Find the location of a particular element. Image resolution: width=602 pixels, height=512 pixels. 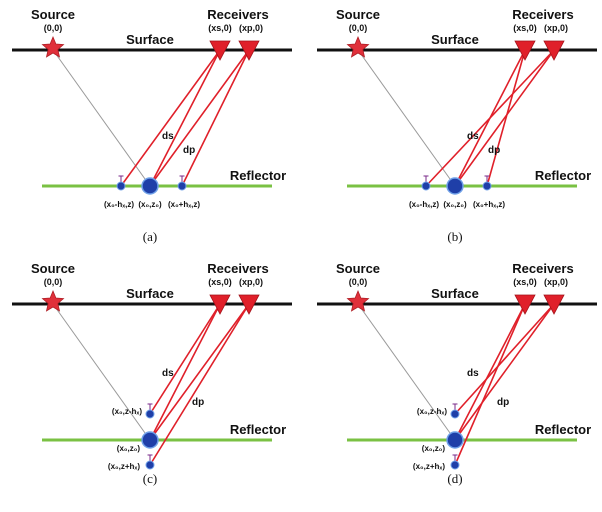

caption: (a) is located at coordinates (150, 236).